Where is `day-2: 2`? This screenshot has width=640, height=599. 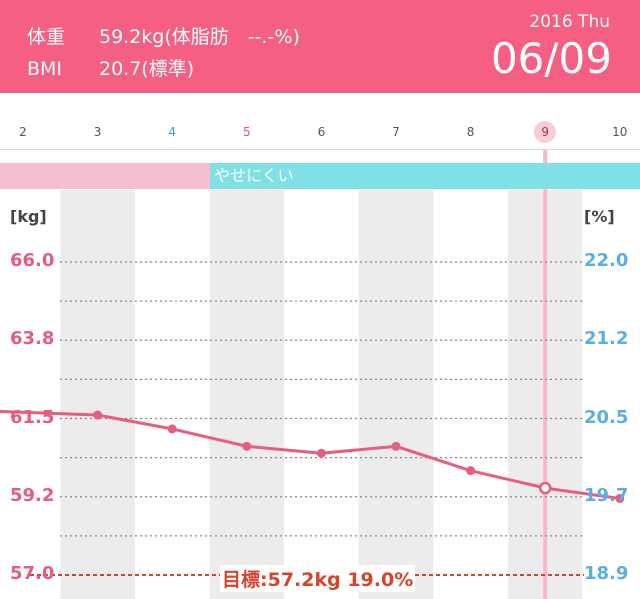
day-2: 2 is located at coordinates (23, 132).